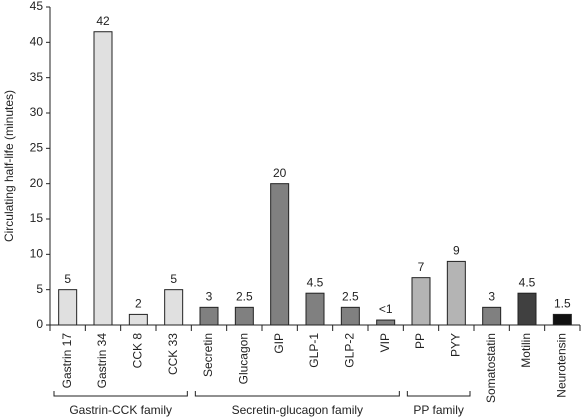  I want to click on y-tick-label: 5, so click(39, 289).